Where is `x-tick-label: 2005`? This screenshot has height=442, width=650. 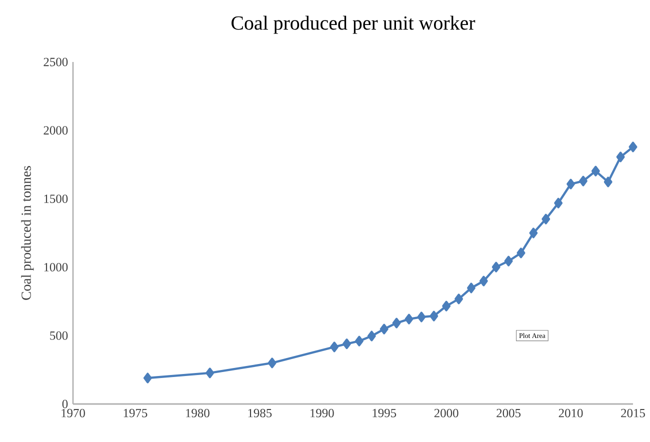
x-tick-label: 2005 is located at coordinates (508, 413).